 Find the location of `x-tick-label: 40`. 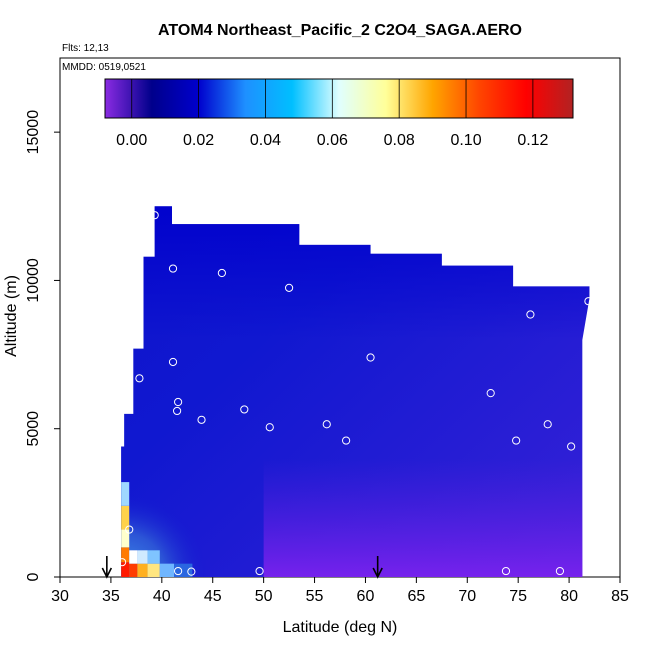

x-tick-label: 40 is located at coordinates (162, 596).